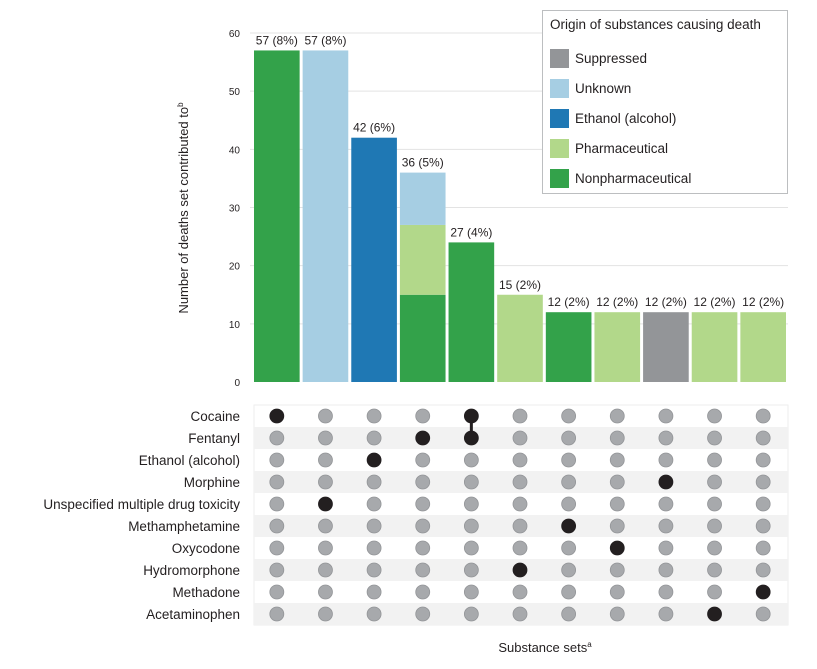 The image size is (817, 669). Describe the element at coordinates (193, 614) in the screenshot. I see `substance-label: Acetaminophen` at that location.